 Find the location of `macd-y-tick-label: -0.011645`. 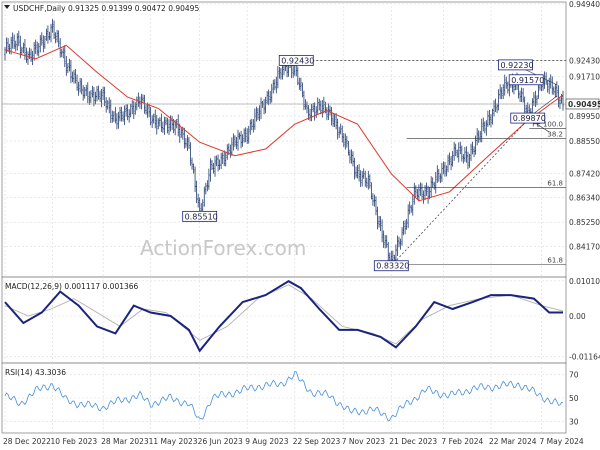

macd-y-tick-label: -0.011645 is located at coordinates (584, 357).